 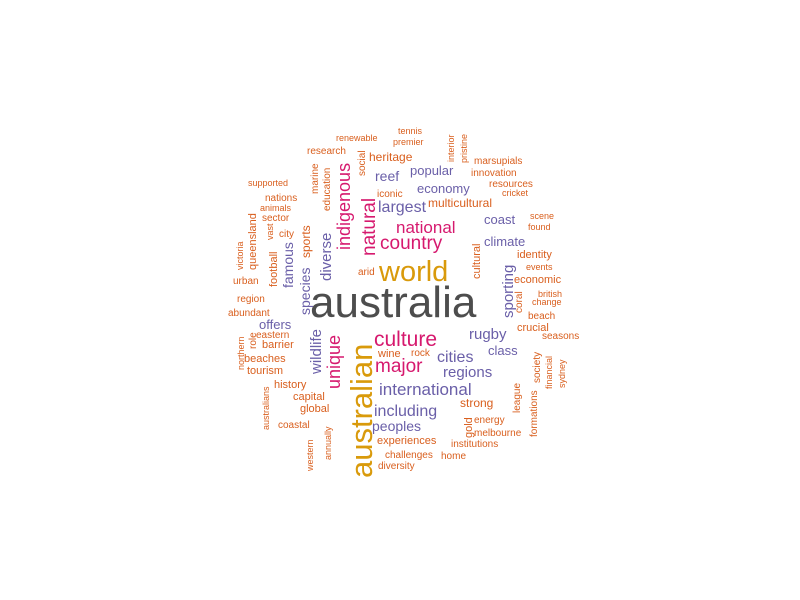 I want to click on word-football: football, so click(x=274, y=269).